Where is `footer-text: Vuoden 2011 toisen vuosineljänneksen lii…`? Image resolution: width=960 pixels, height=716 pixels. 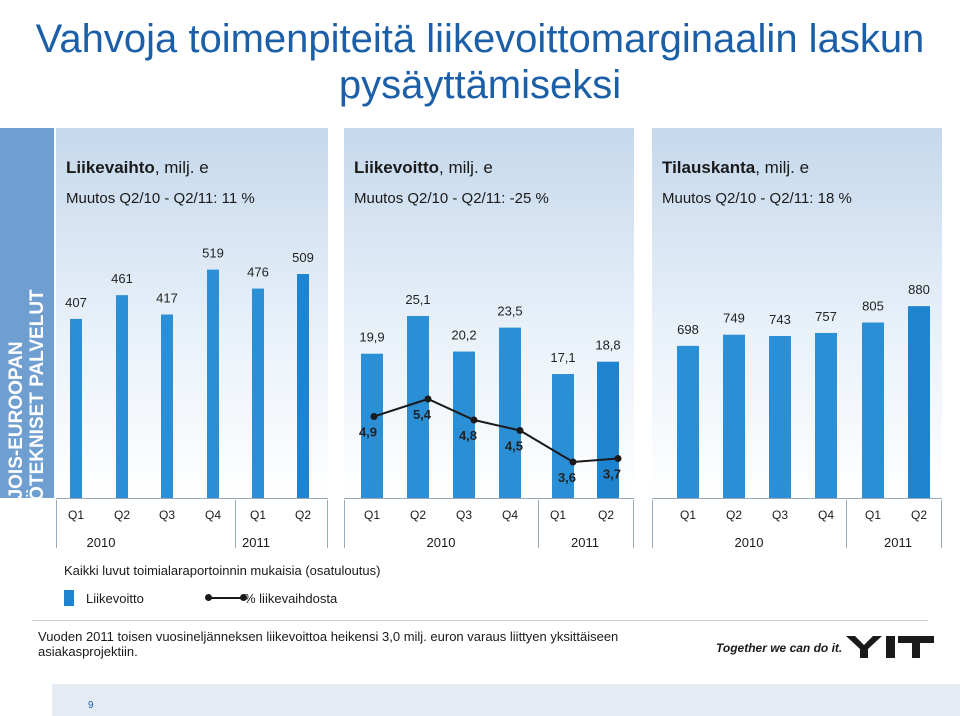
footer-text: Vuoden 2011 toisen vuosineljänneksen lii… is located at coordinates (328, 644).